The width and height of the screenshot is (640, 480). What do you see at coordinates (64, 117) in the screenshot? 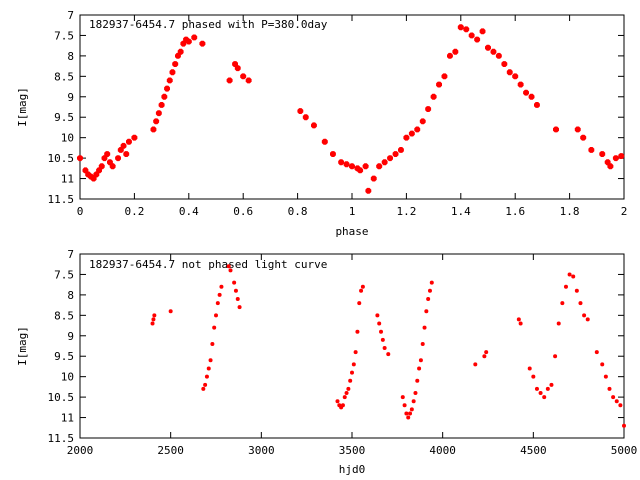
I see `phased-y-tick-label: 9.5` at bounding box center [64, 117].